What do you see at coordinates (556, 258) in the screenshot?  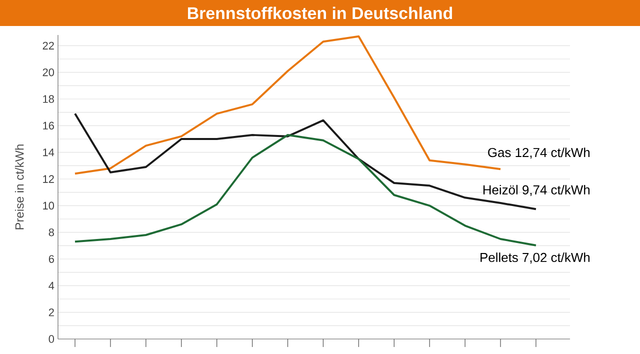 I see `data-label: 7,02 ct/kWh` at bounding box center [556, 258].